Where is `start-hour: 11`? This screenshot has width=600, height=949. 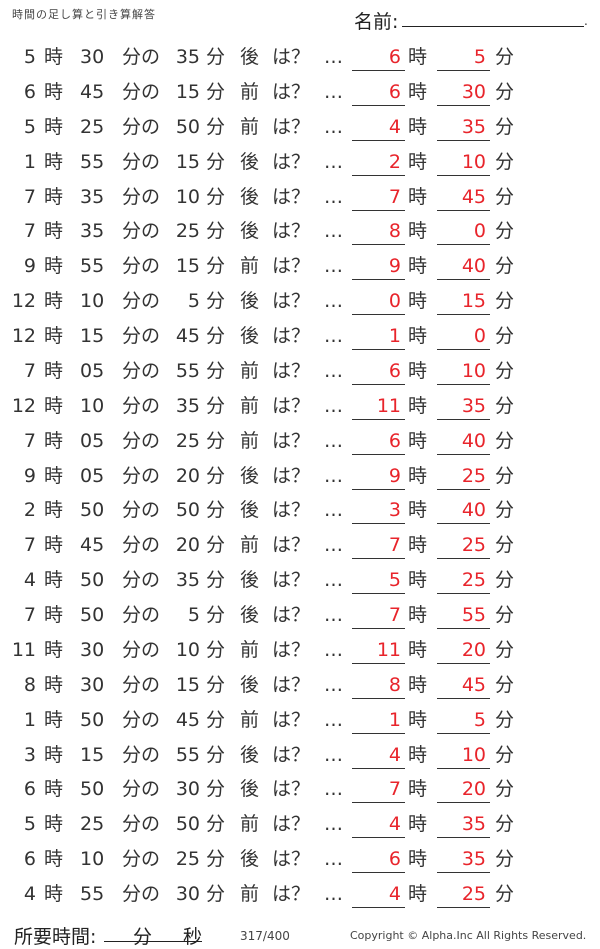 start-hour: 11 is located at coordinates (23, 649).